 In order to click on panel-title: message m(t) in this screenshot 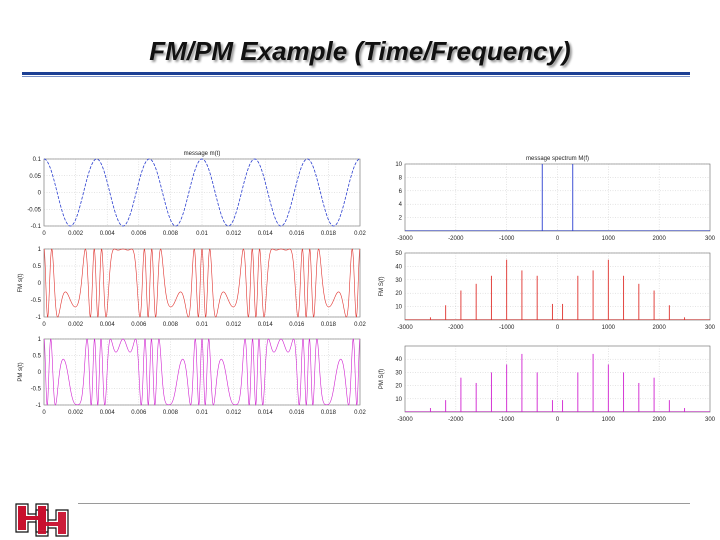, I will do `click(202, 154)`.